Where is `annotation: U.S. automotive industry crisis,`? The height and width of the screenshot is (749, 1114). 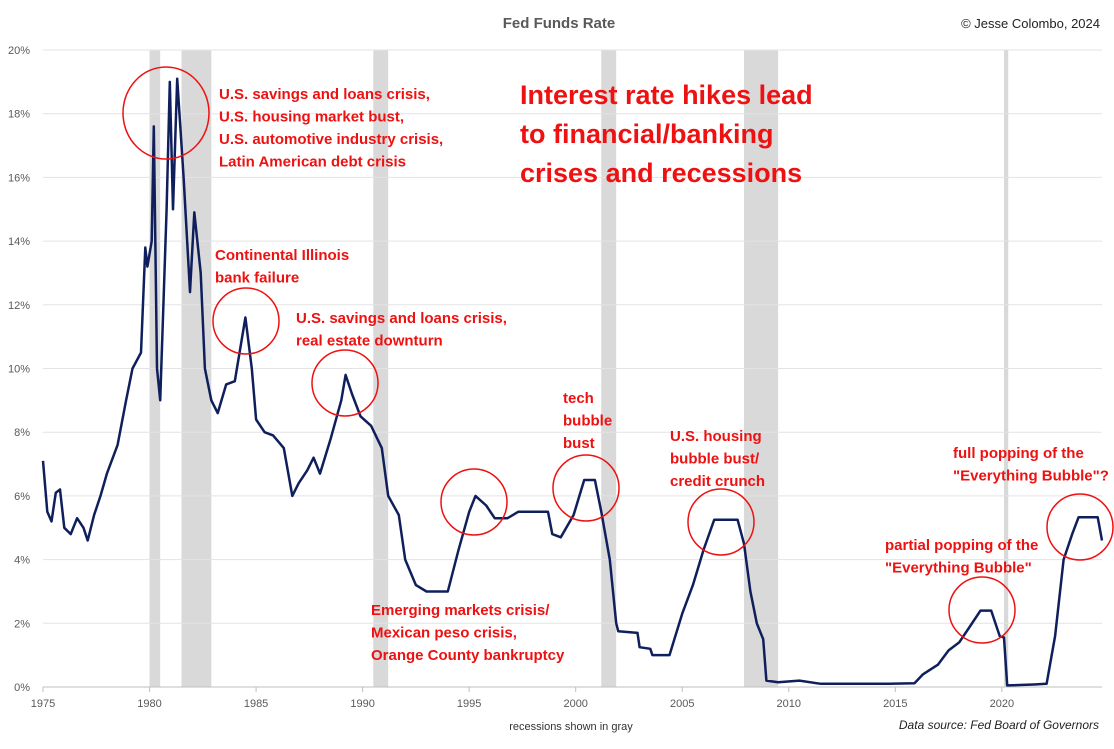 annotation: U.S. automotive industry crisis, is located at coordinates (331, 139).